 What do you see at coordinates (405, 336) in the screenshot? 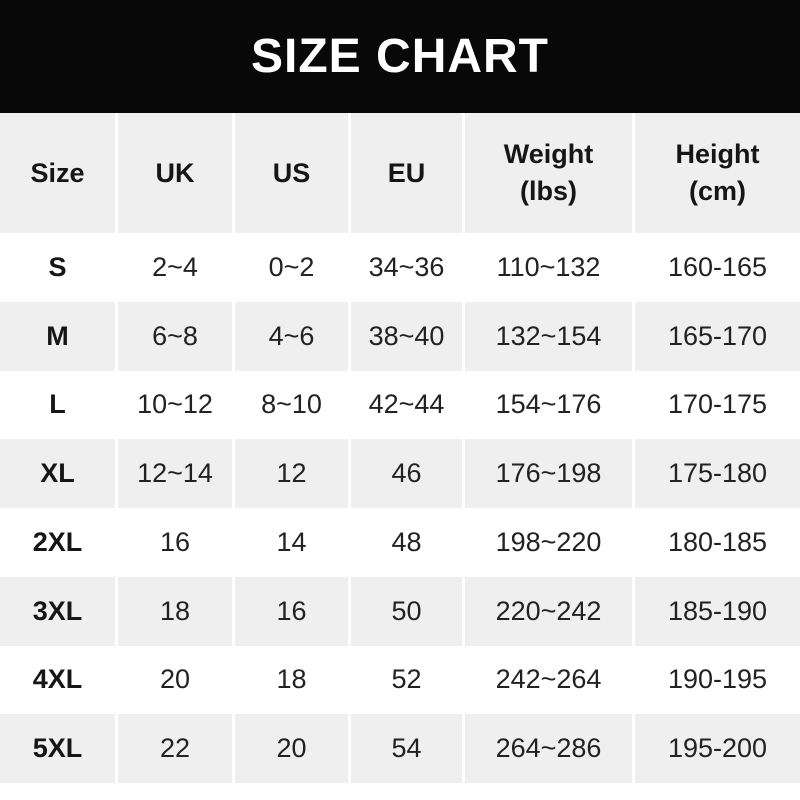
I see `cell-eu: 38~40` at bounding box center [405, 336].